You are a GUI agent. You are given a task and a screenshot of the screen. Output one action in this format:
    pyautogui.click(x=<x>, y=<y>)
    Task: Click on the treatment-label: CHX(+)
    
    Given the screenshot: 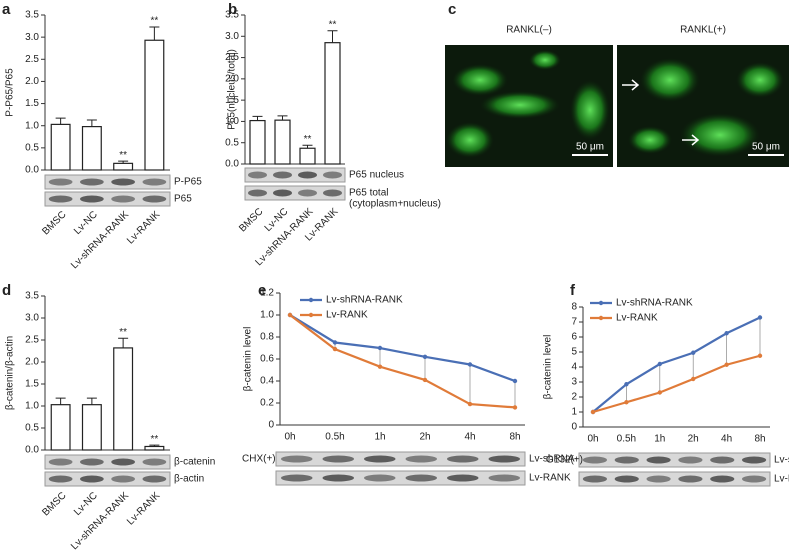 What is the action you would take?
    pyautogui.click(x=259, y=459)
    